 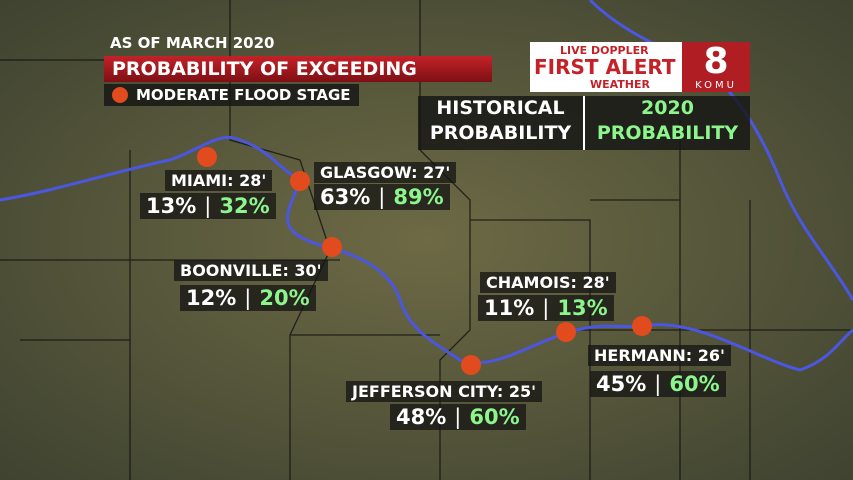 I want to click on location-probabilities: 48% | 60%, so click(x=458, y=417).